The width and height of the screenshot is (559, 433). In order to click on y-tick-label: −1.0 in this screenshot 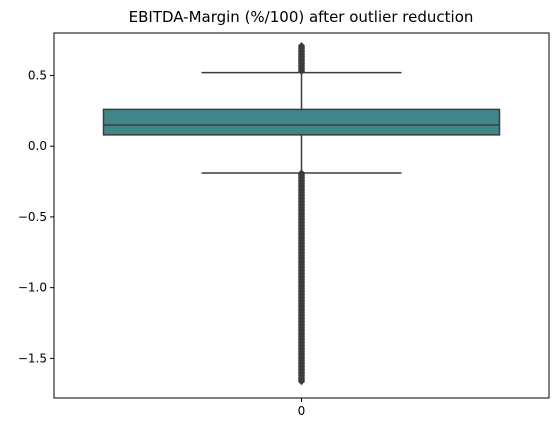, I will do `click(32, 288)`.